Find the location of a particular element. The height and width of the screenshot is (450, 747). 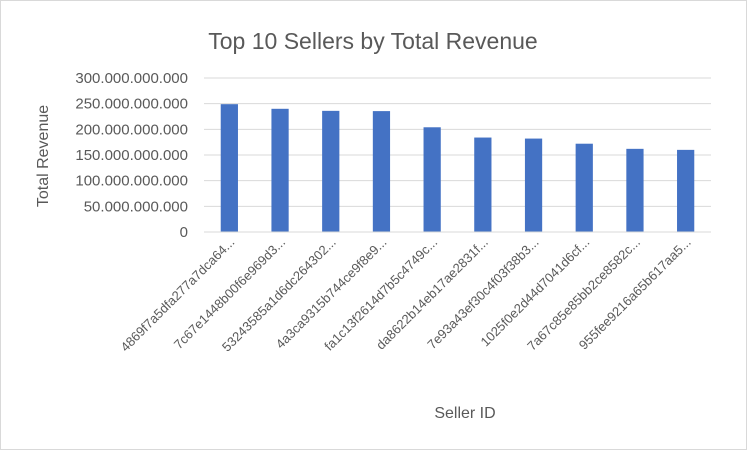

y-tick-label: 250.000.000.000 is located at coordinates (131, 104).